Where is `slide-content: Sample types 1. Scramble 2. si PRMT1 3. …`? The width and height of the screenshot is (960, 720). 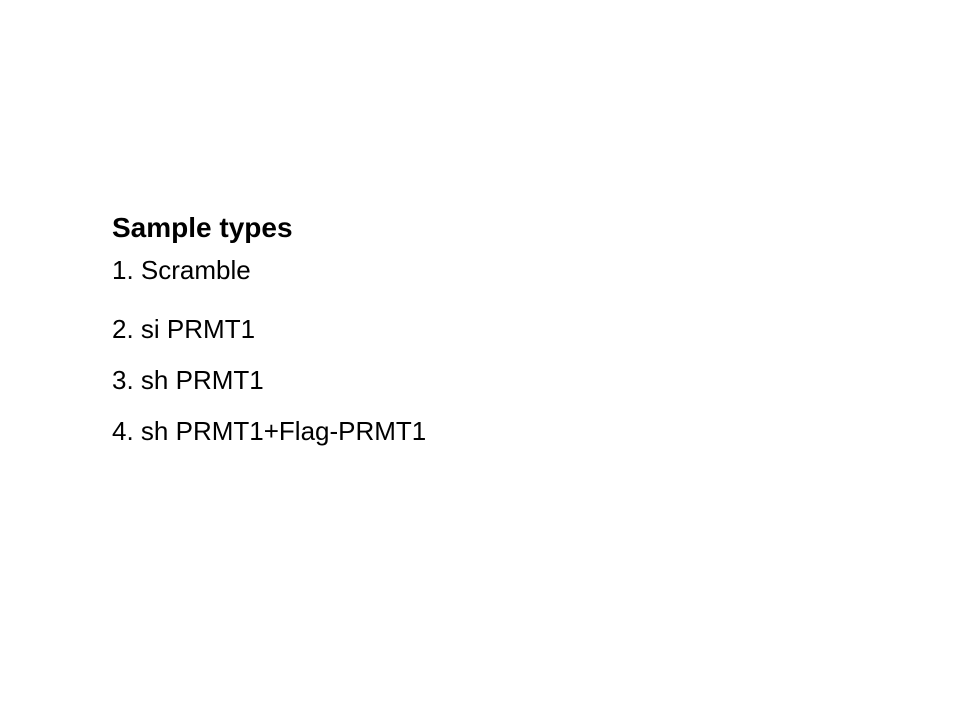
slide-content: Sample types 1. Scramble 2. si PRMT1 3. … is located at coordinates (269, 333).